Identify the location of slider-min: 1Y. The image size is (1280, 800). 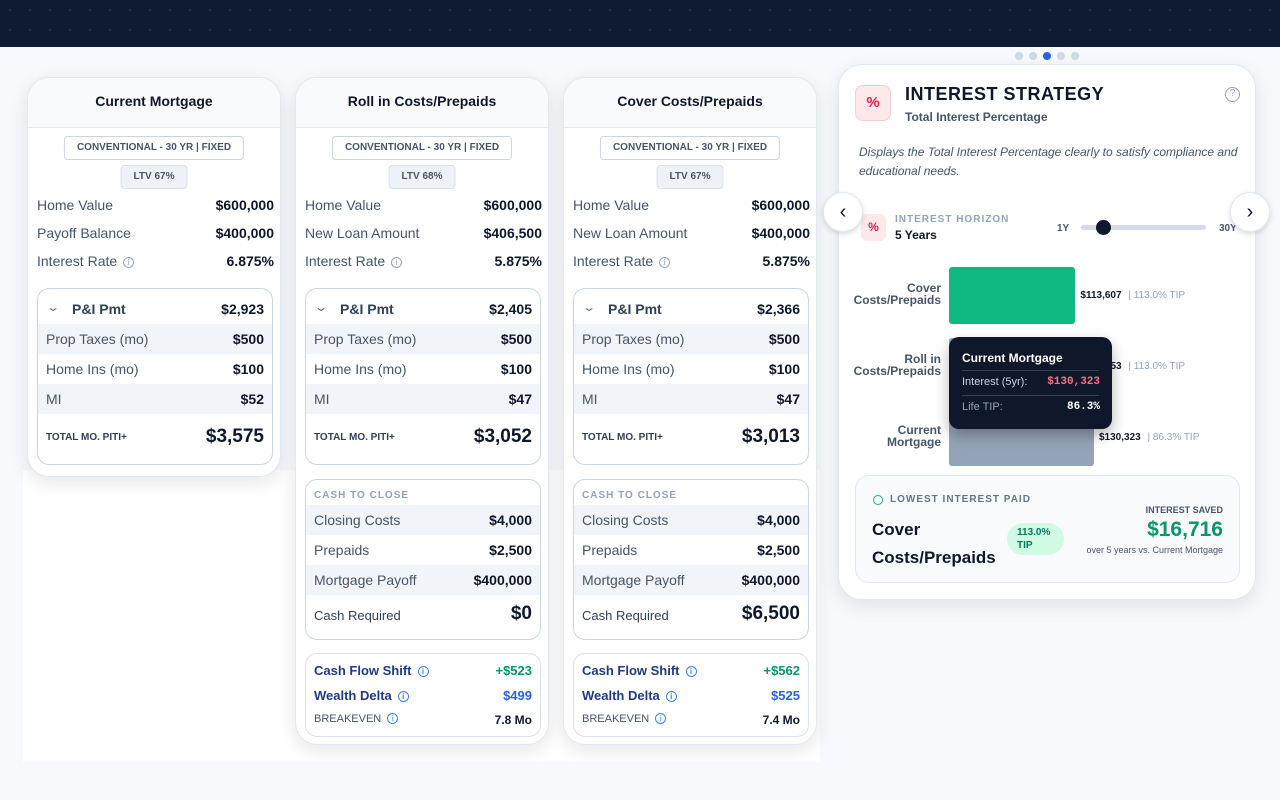
(1063, 228).